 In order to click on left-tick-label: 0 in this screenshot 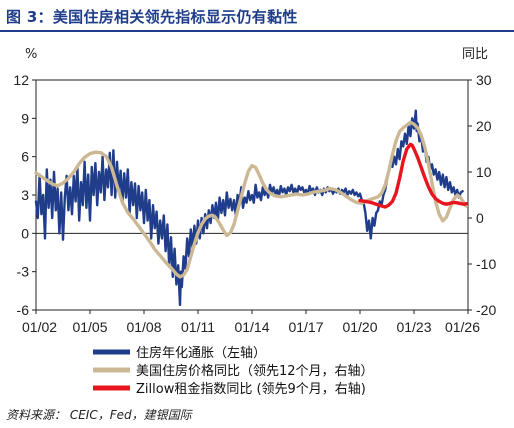, I will do `click(25, 233)`.